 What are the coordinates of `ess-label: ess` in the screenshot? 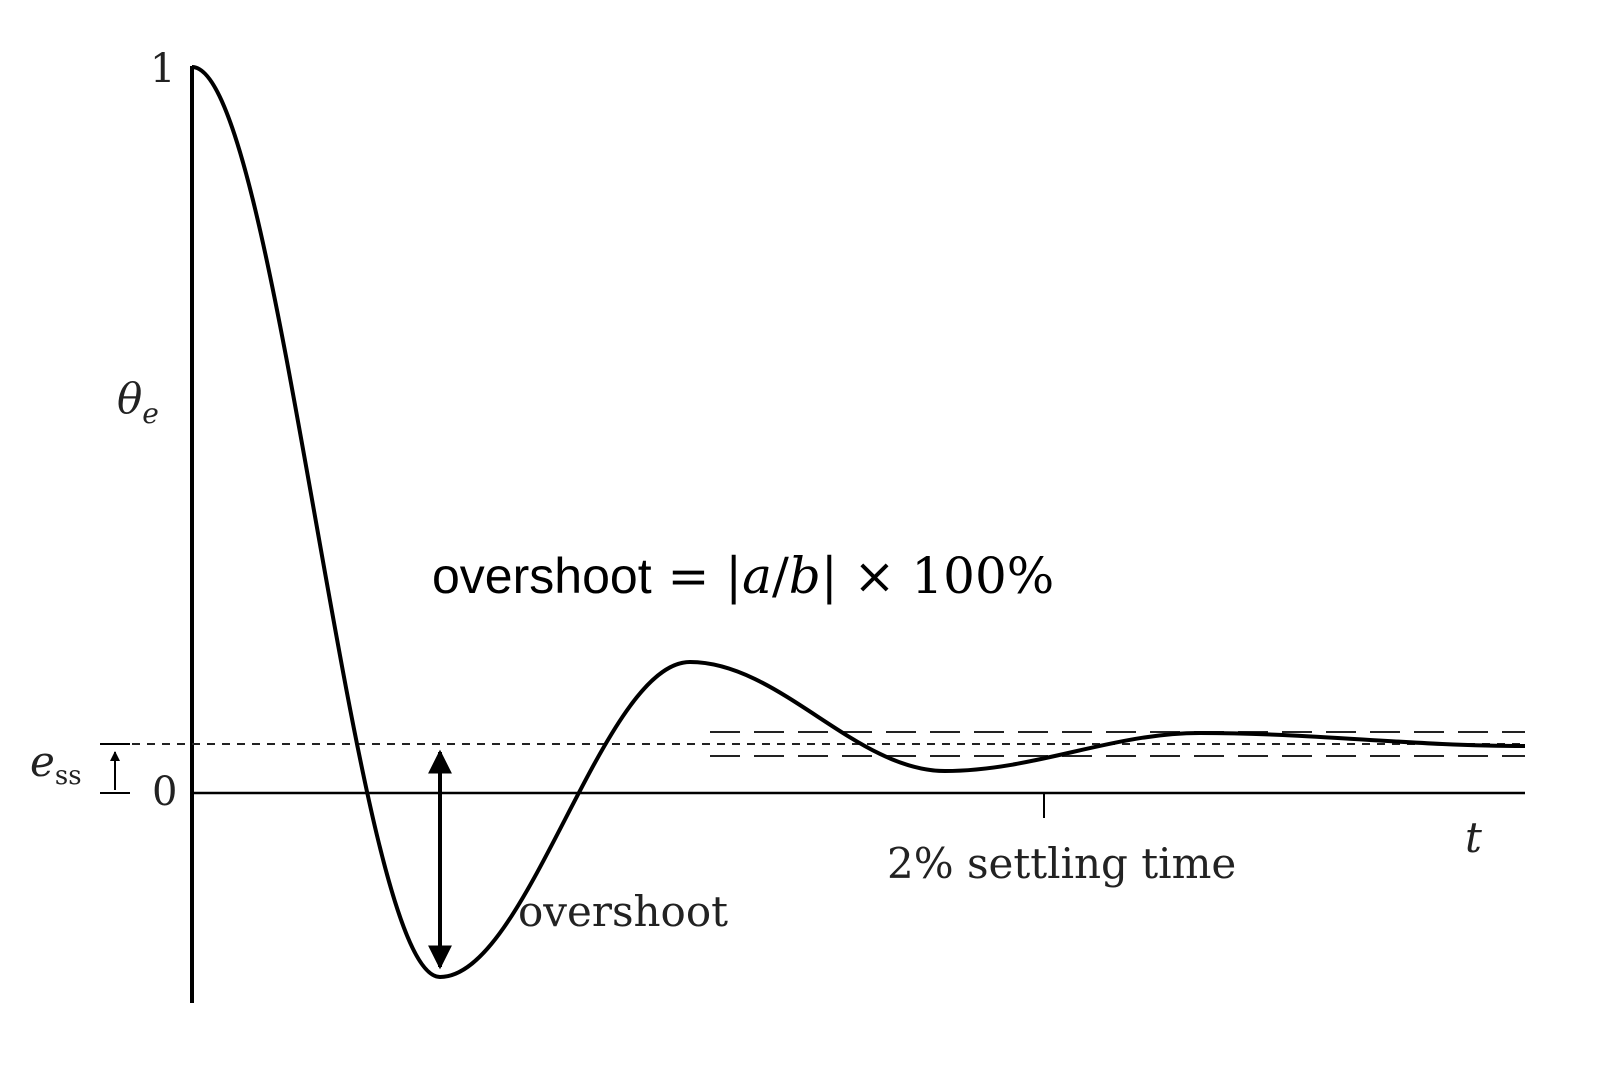 It's located at (56, 764).